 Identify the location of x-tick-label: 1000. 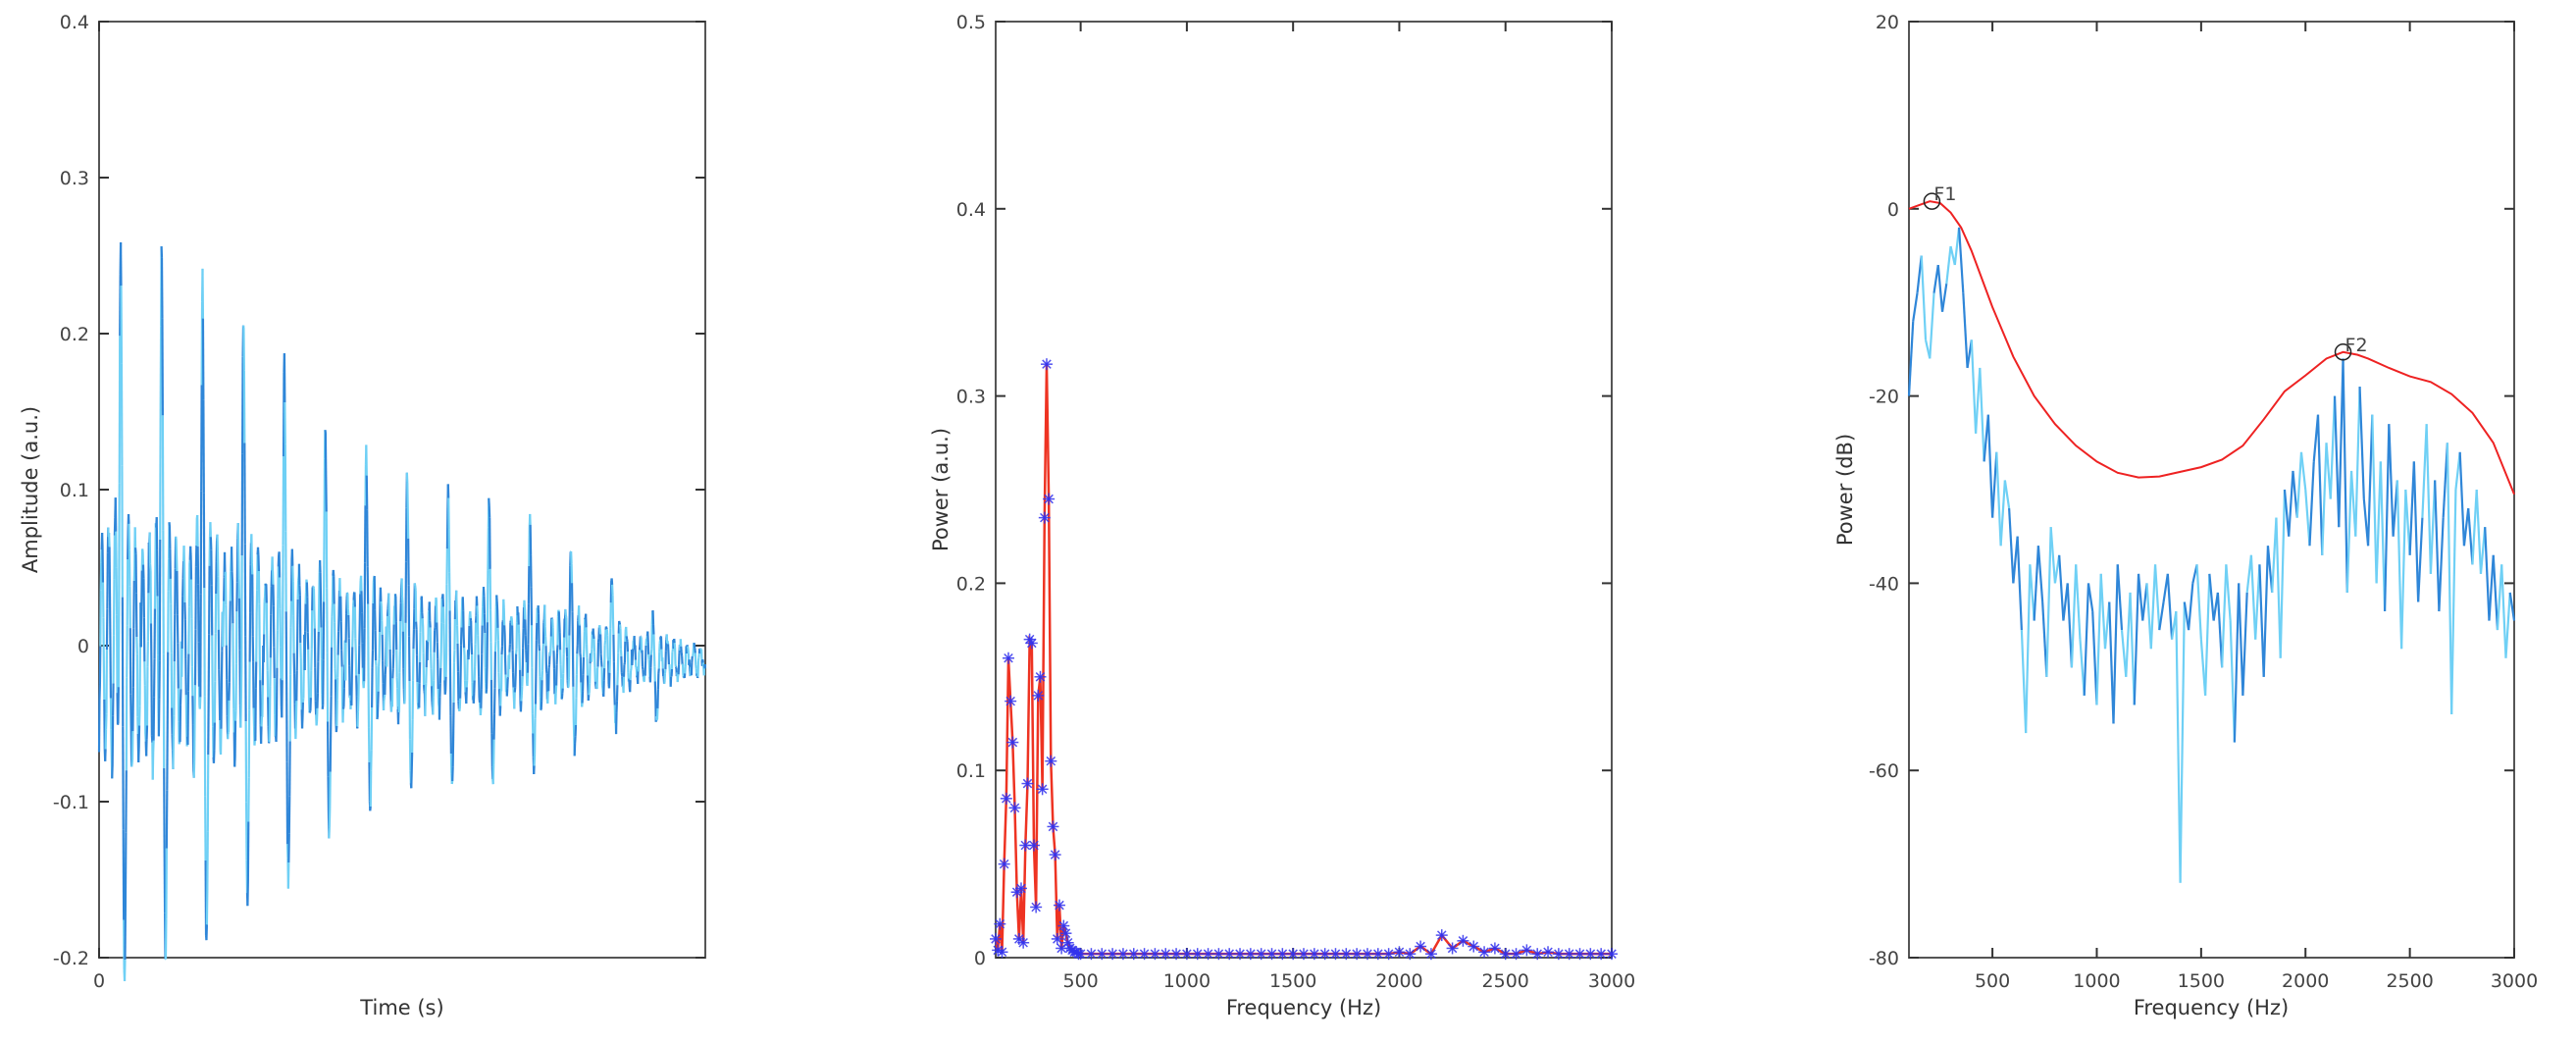
(1187, 981).